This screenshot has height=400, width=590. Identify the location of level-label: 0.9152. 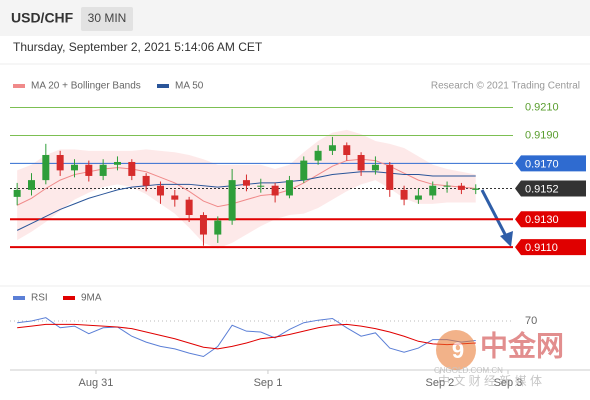
(542, 189).